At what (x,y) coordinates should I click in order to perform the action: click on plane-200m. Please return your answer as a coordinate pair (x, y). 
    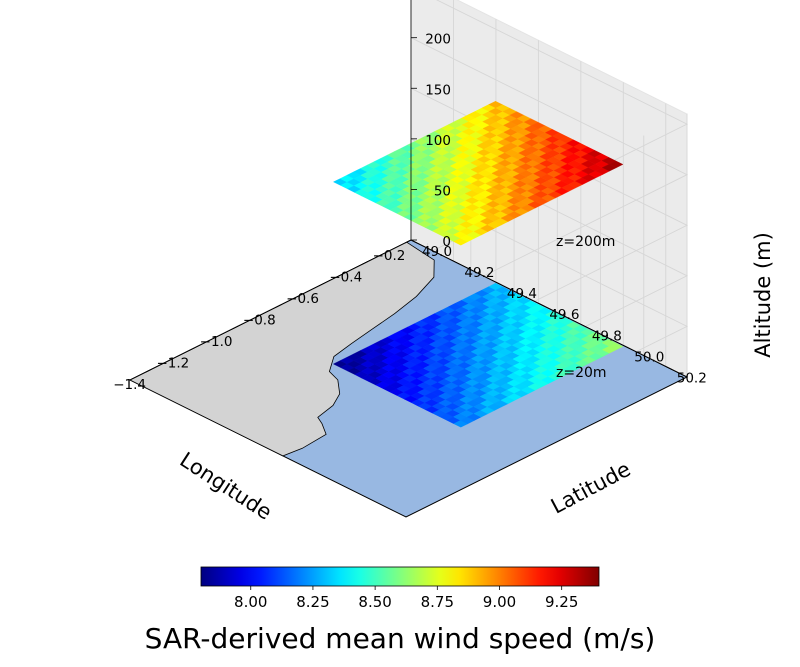
    Looking at the image, I should click on (478, 173).